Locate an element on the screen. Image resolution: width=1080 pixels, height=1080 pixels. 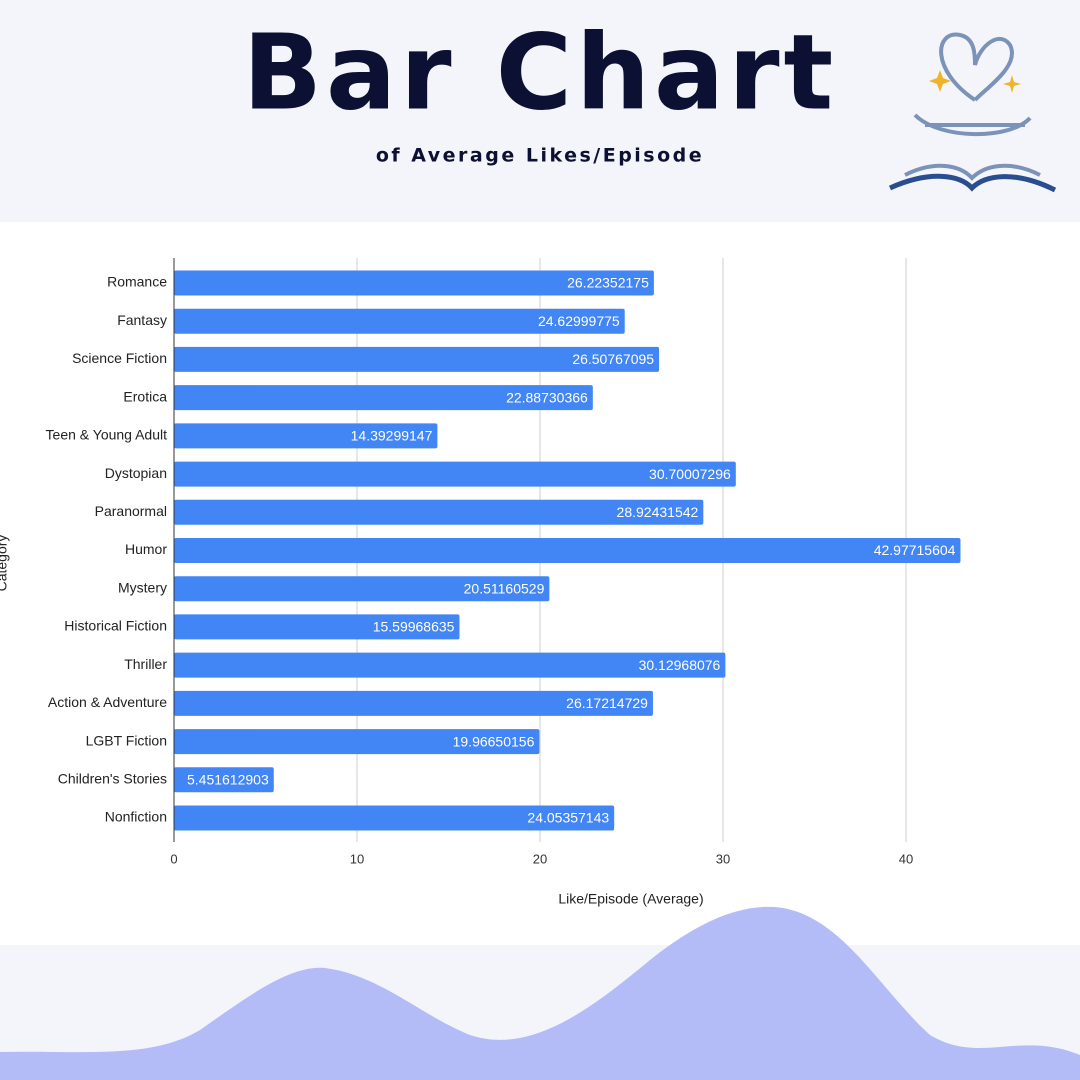
value-label: 24.05357143 is located at coordinates (568, 818).